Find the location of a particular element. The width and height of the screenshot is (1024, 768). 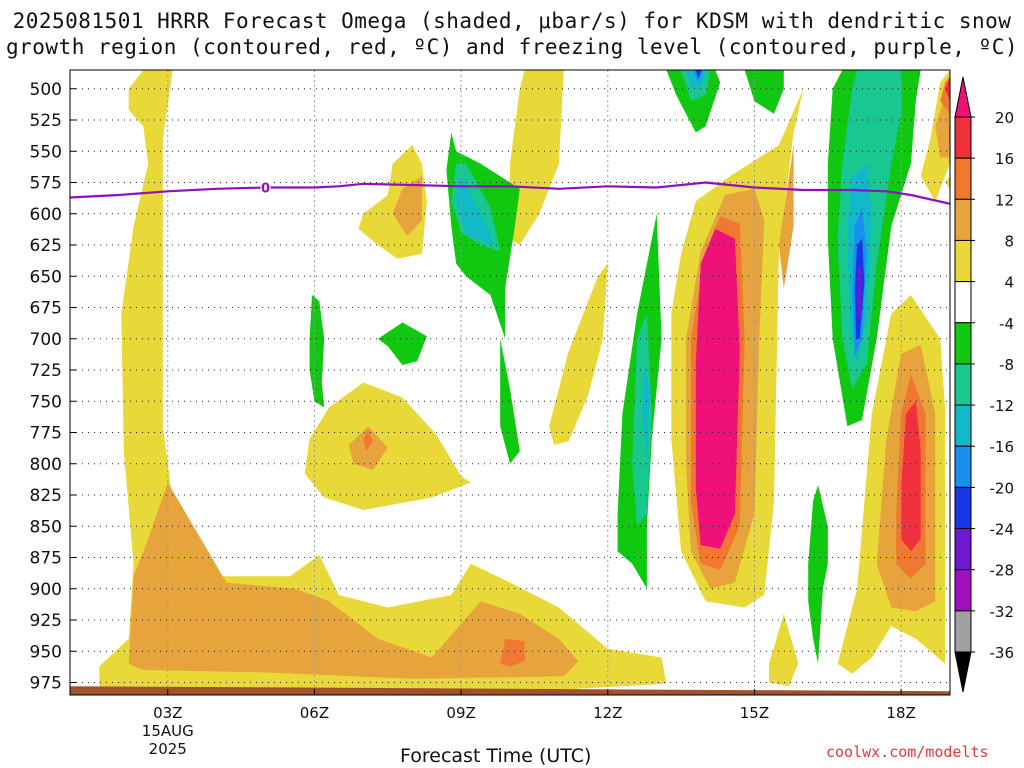

y-tick-label: 650 is located at coordinates (46, 277).